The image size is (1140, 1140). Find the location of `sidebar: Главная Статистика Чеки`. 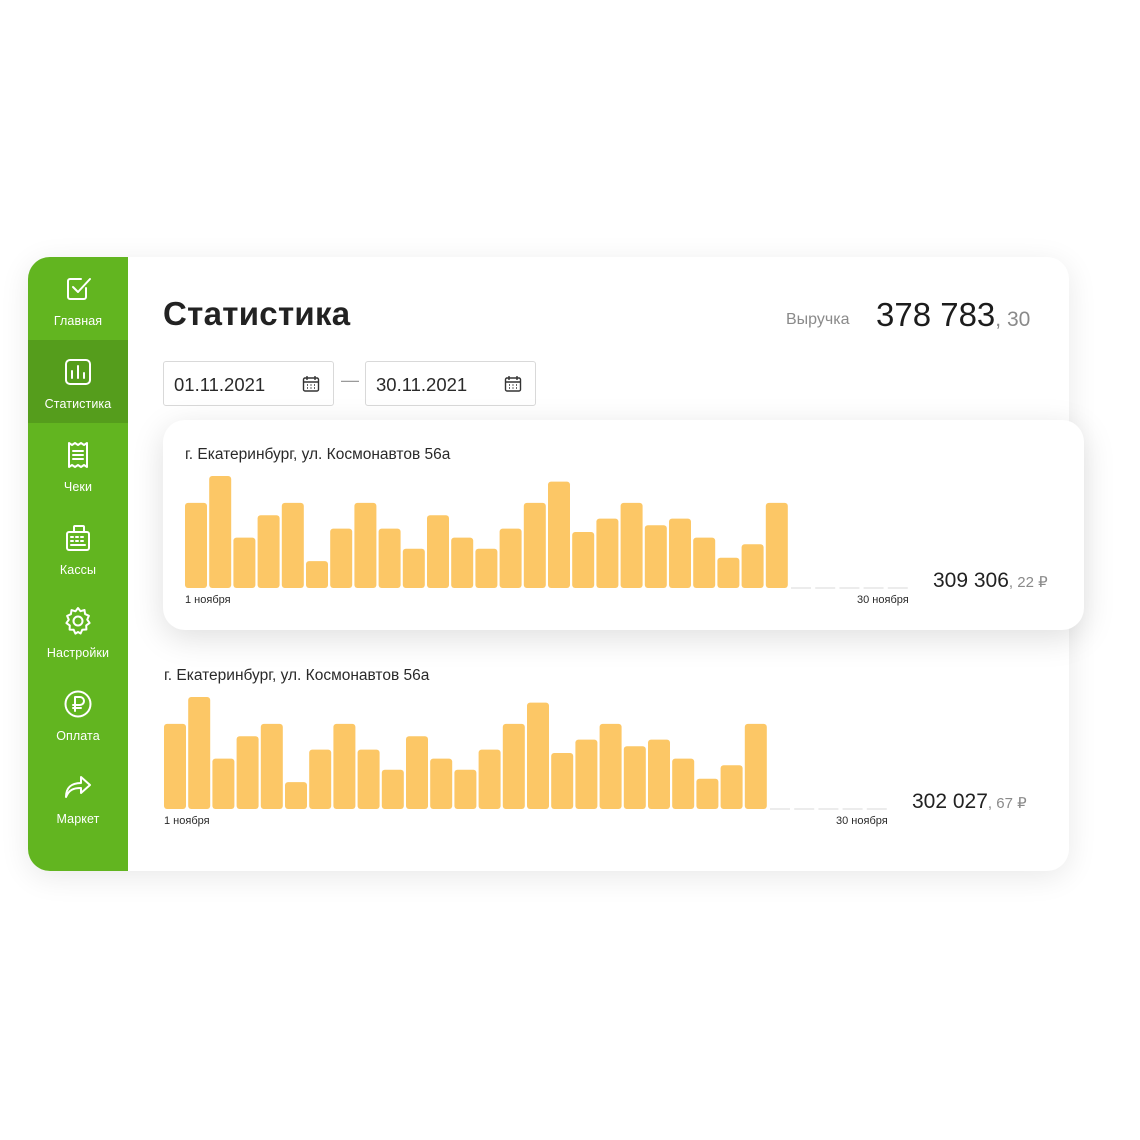

sidebar: Главная Статистика Чеки is located at coordinates (78, 564).